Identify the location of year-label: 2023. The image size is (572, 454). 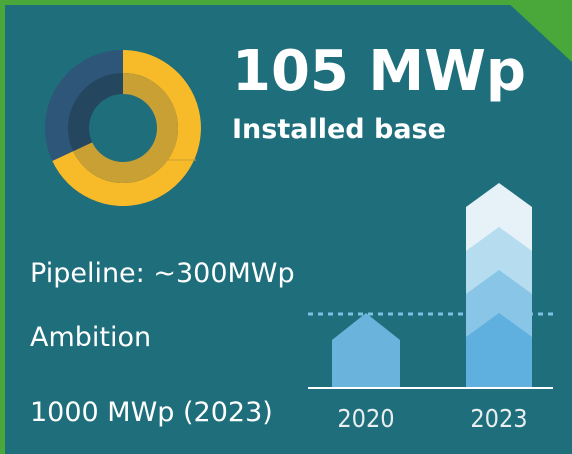
(498, 418).